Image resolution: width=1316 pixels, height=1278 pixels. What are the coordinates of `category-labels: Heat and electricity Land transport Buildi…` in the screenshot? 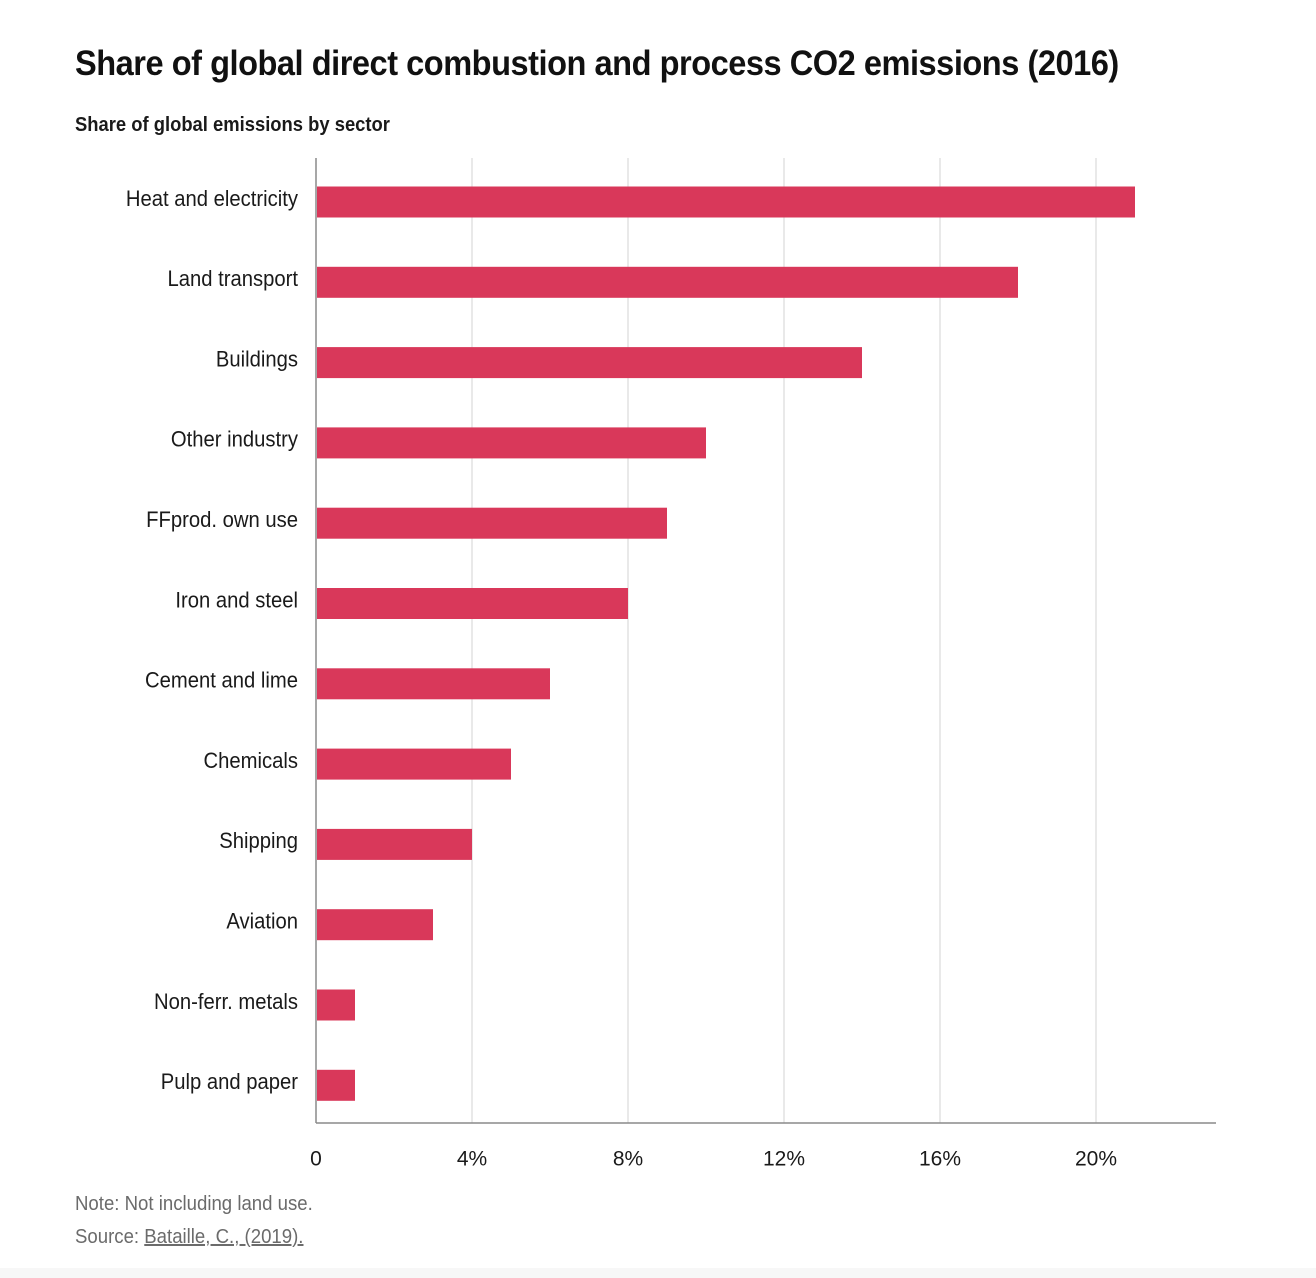 It's located at (212, 640).